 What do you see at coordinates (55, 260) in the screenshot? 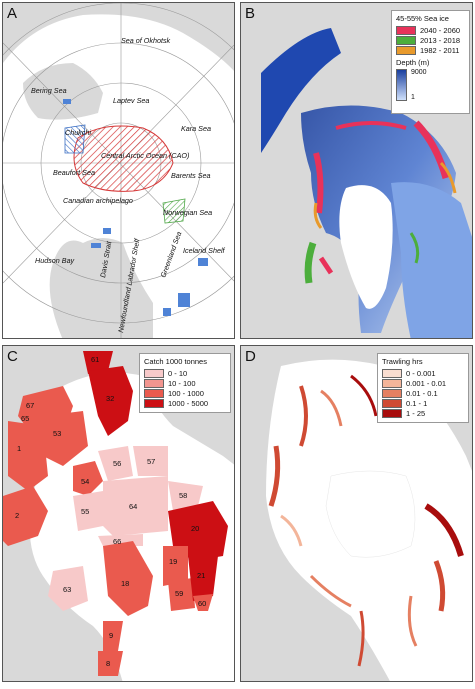
I see `label-hudson-bay: Hudson Bay` at bounding box center [55, 260].